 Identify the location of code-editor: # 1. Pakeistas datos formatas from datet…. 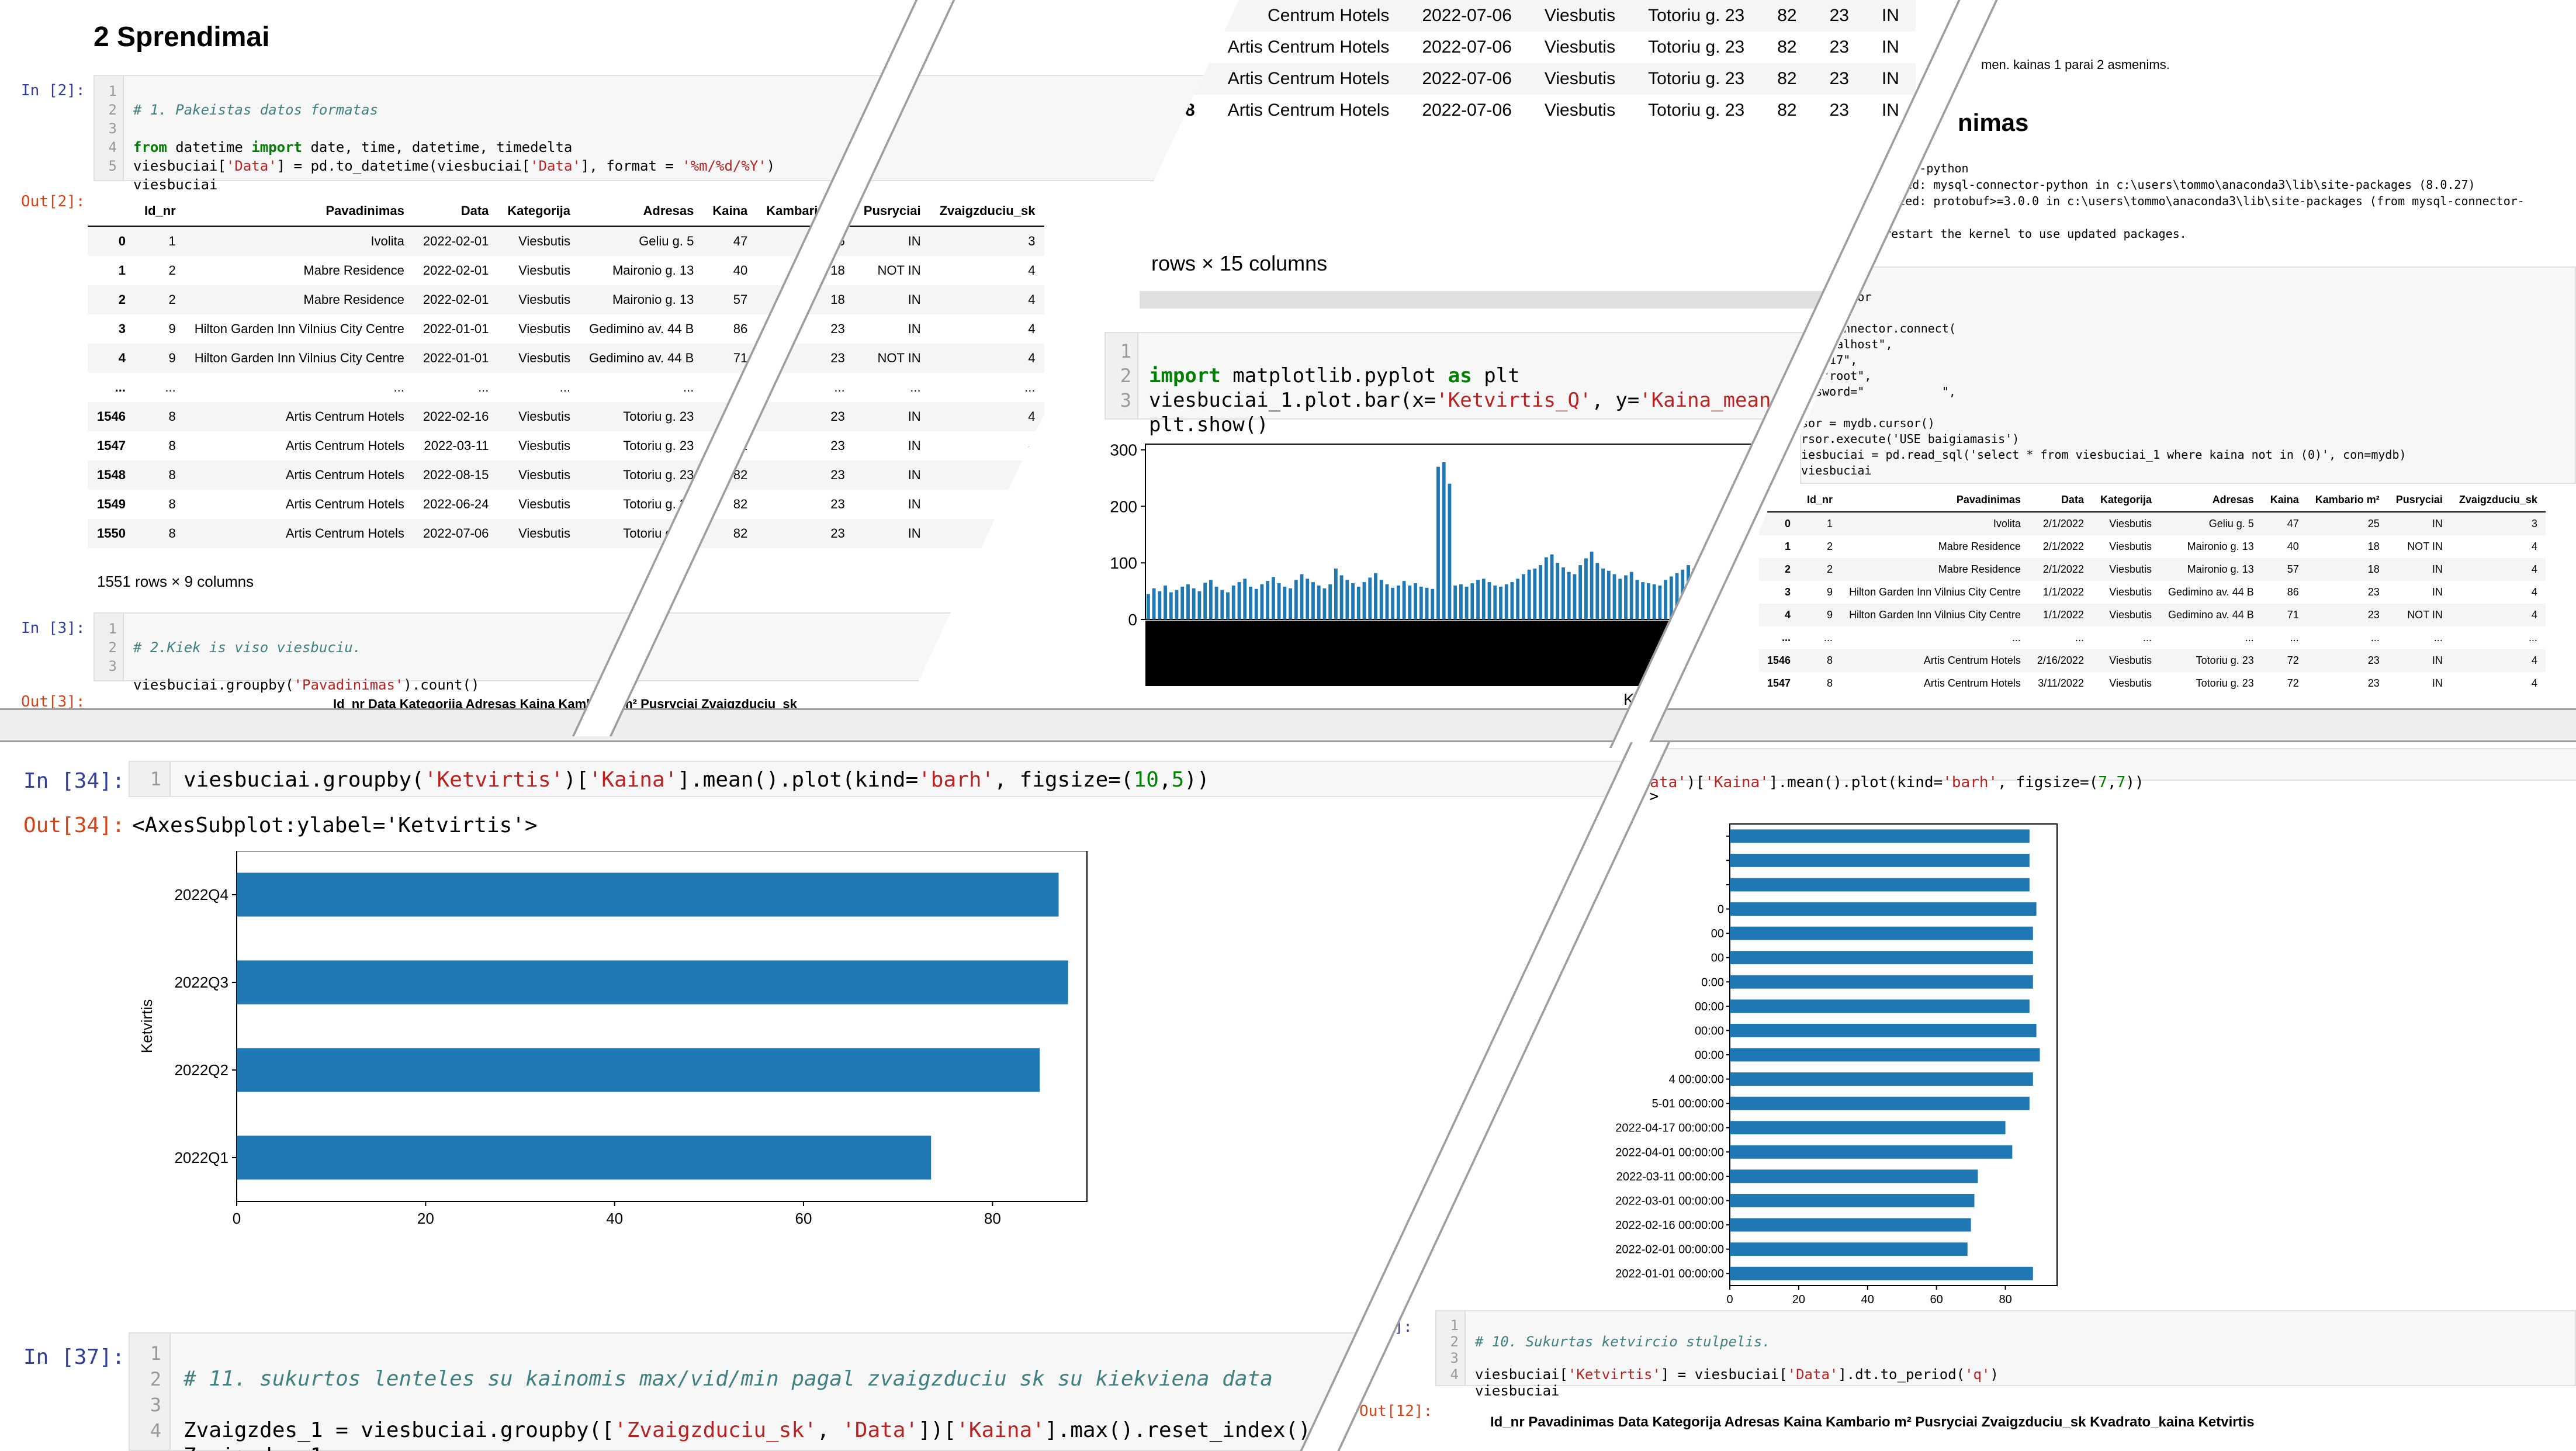
(454, 147).